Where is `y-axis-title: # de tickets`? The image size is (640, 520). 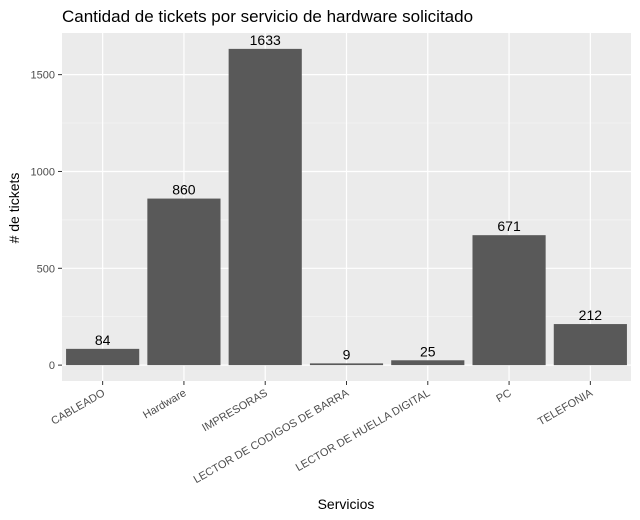 y-axis-title: # de tickets is located at coordinates (14, 208).